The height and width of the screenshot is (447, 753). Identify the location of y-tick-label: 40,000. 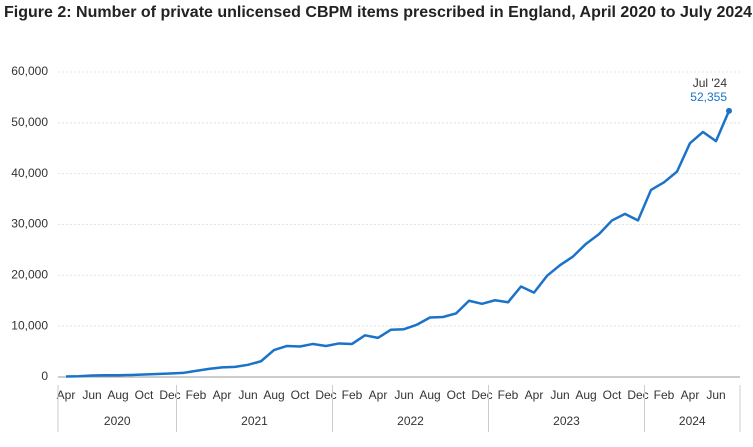
(29, 173).